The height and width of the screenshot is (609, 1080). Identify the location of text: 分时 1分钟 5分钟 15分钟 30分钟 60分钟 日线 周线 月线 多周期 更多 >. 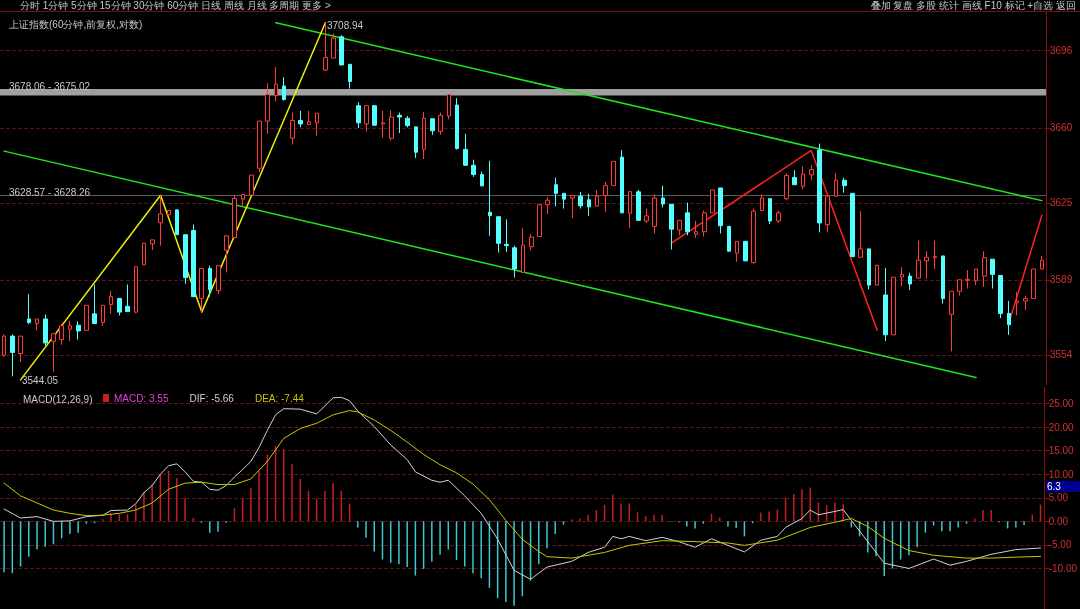
(175, 5).